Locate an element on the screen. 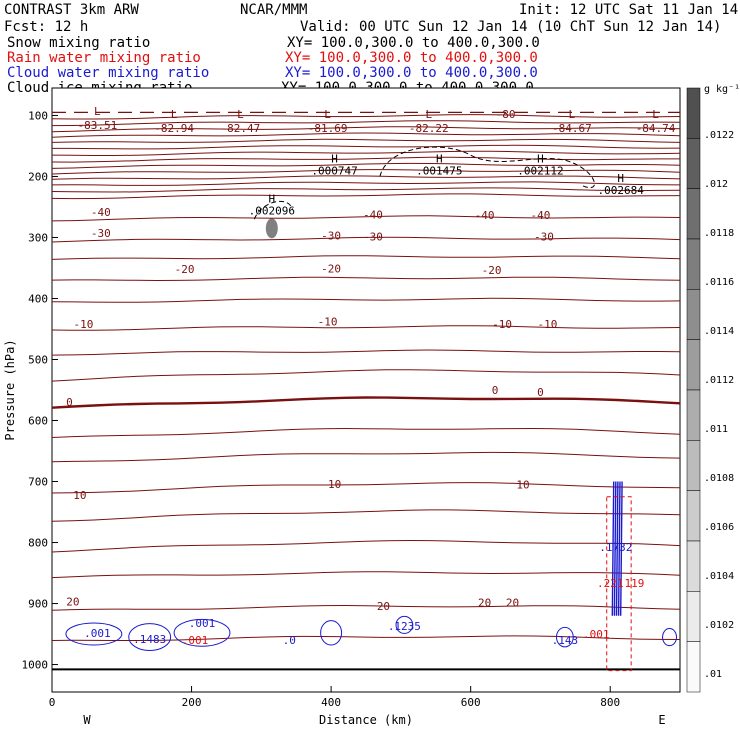 The width and height of the screenshot is (740, 740). cloud-water-label: .1483 is located at coordinates (149, 639).